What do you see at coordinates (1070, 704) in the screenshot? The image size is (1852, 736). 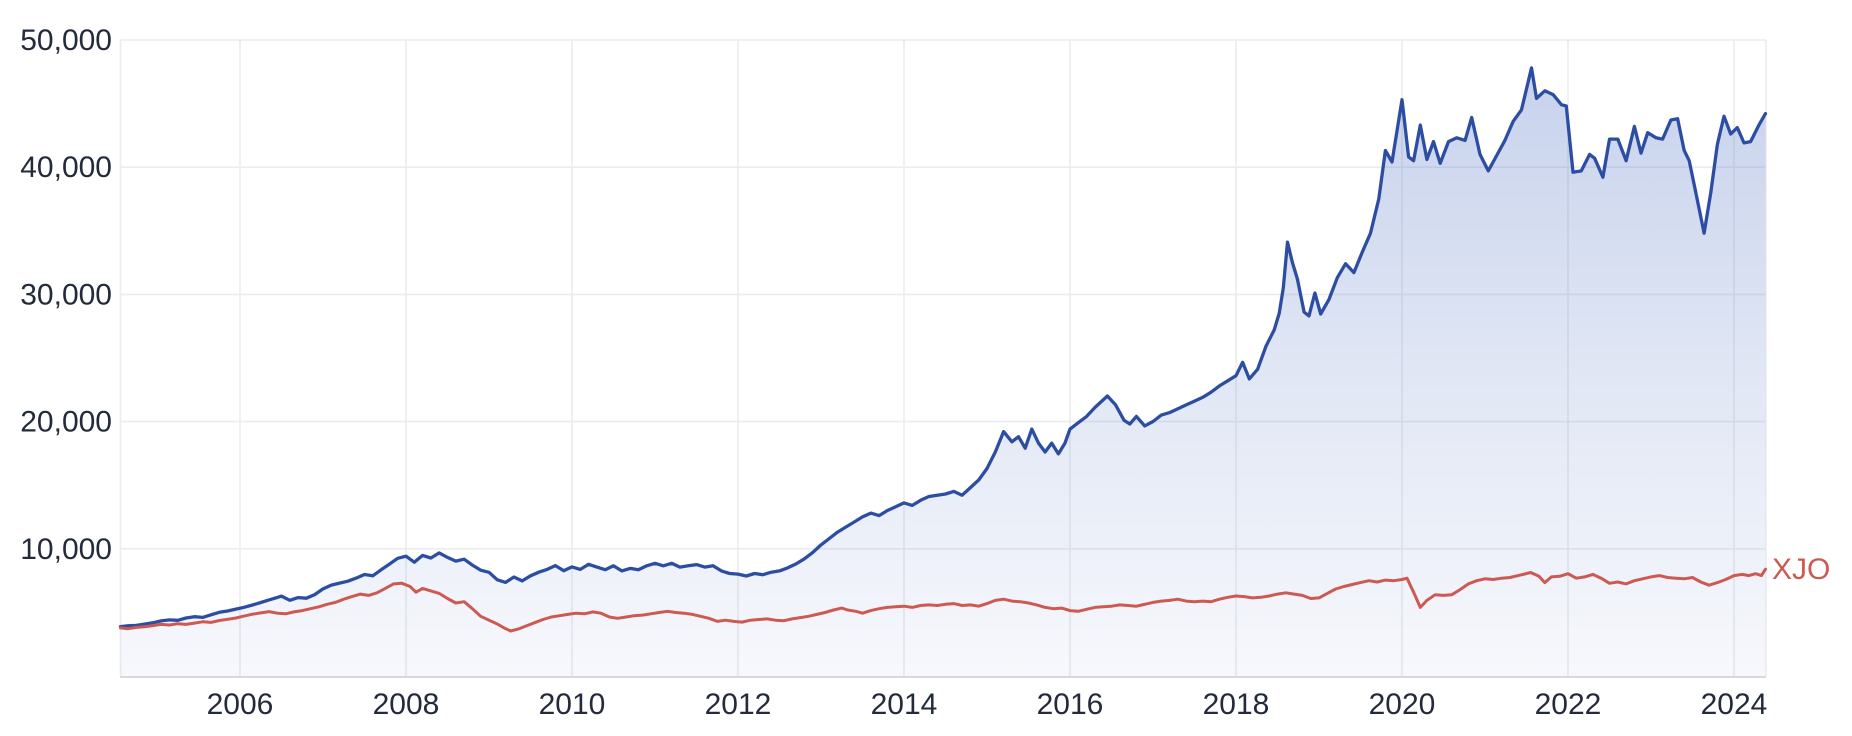 I see `x-tick-label: 2016` at bounding box center [1070, 704].